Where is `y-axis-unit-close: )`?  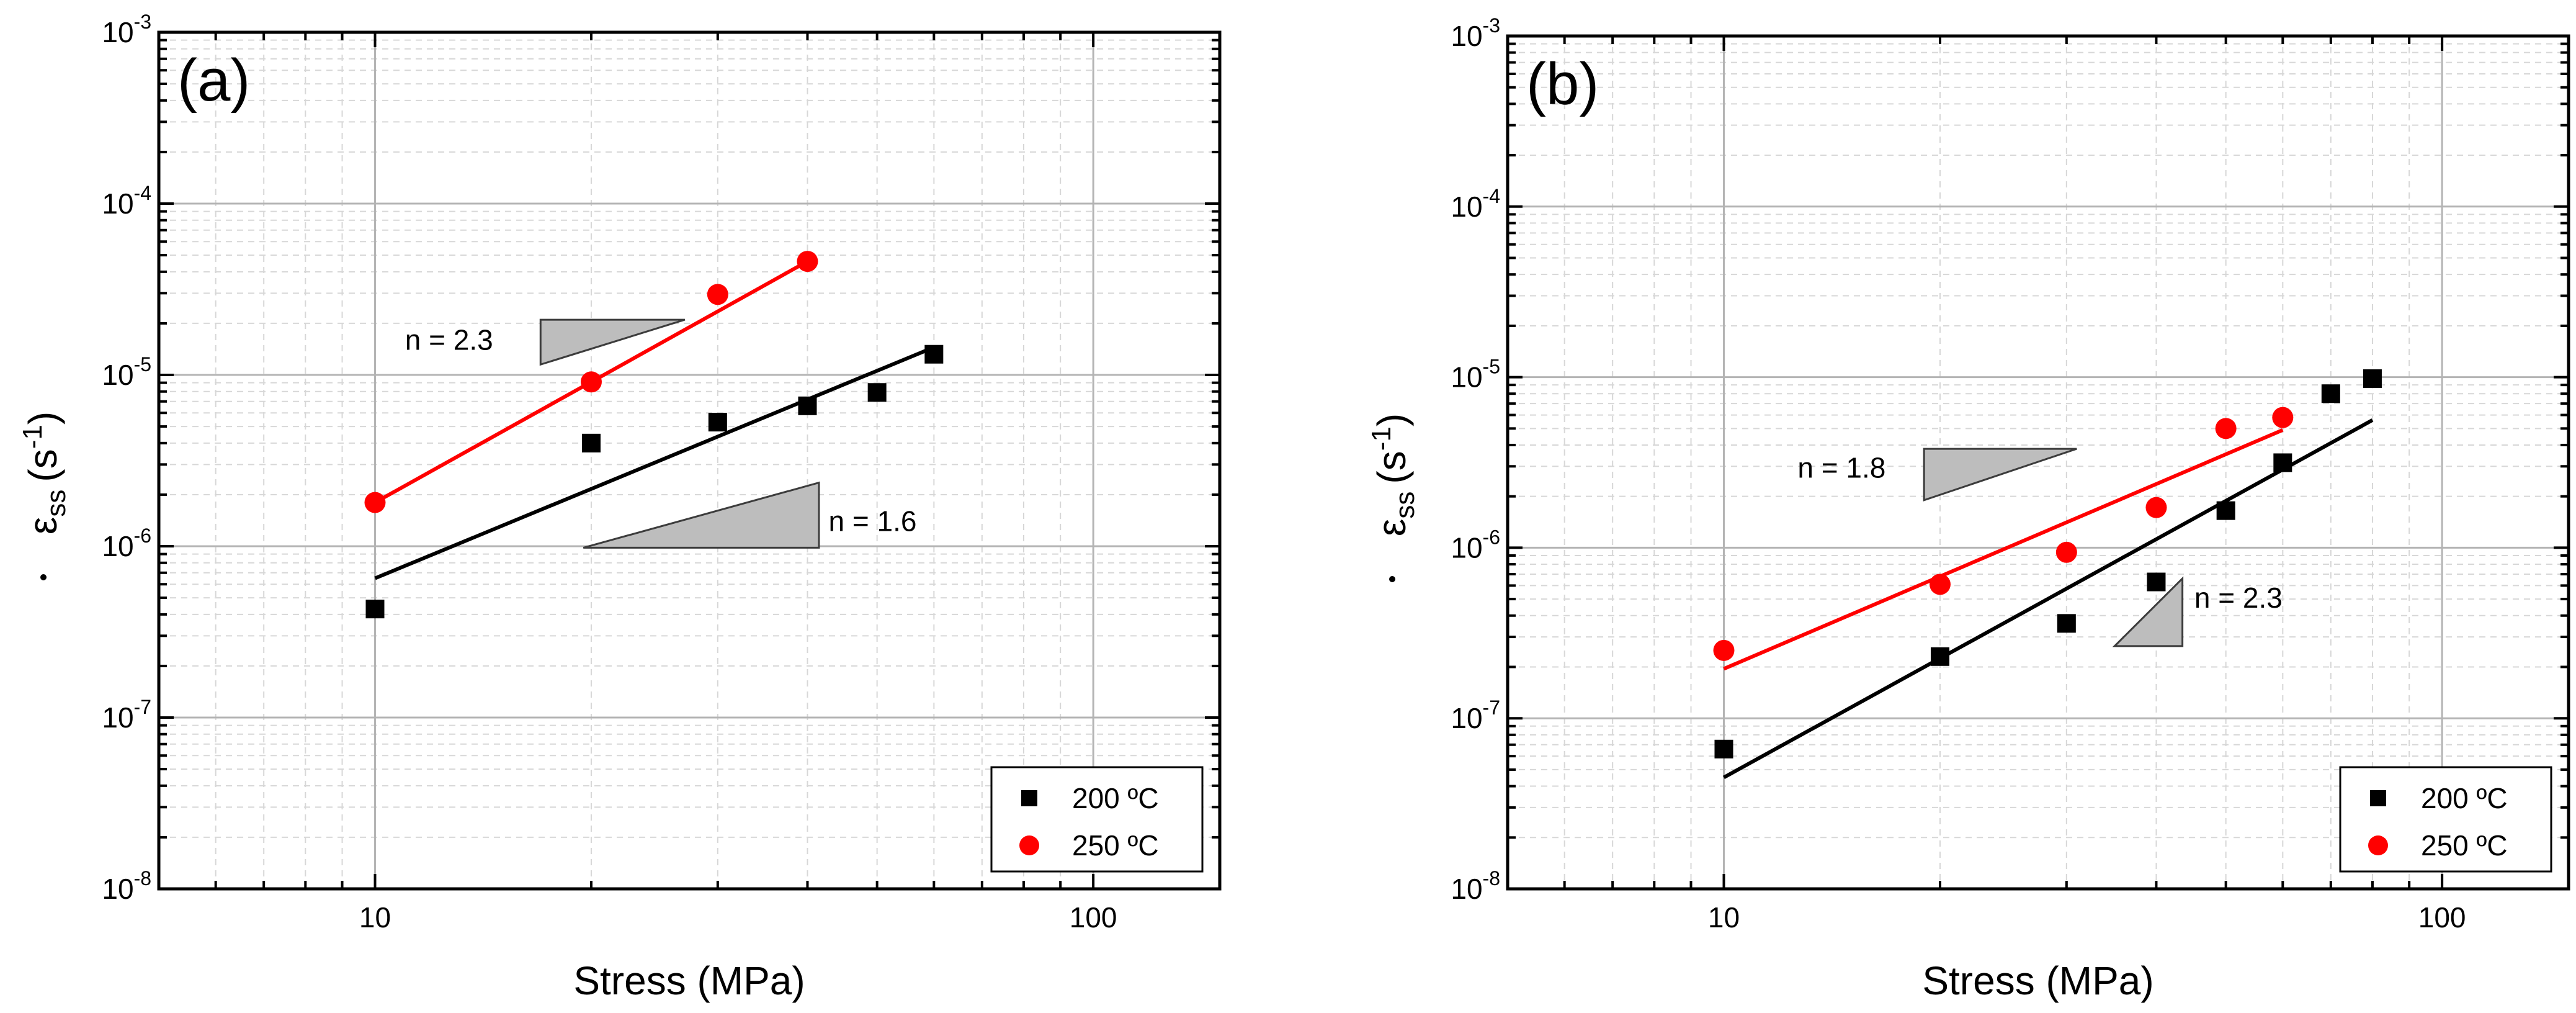 y-axis-unit-close: ) is located at coordinates (1391, 420).